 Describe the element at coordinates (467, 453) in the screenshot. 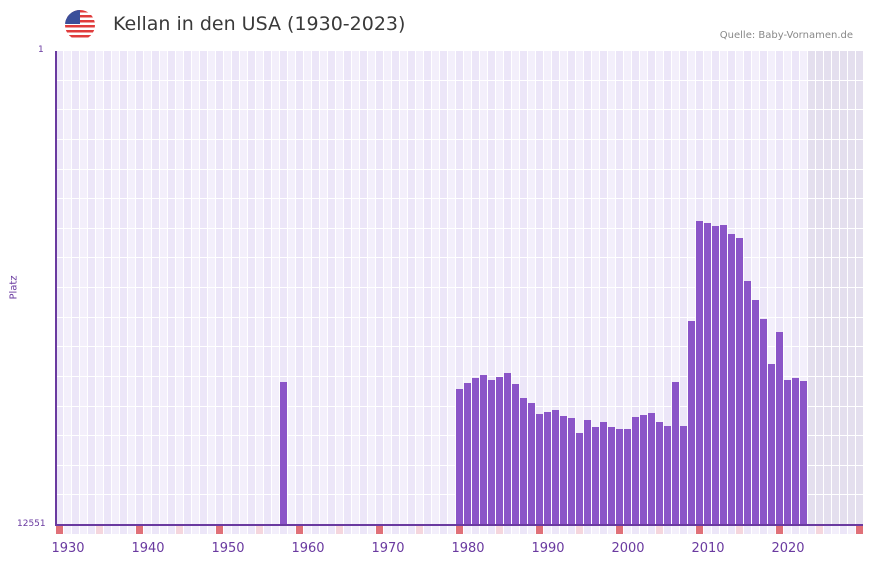

I see `bar-1979` at that location.